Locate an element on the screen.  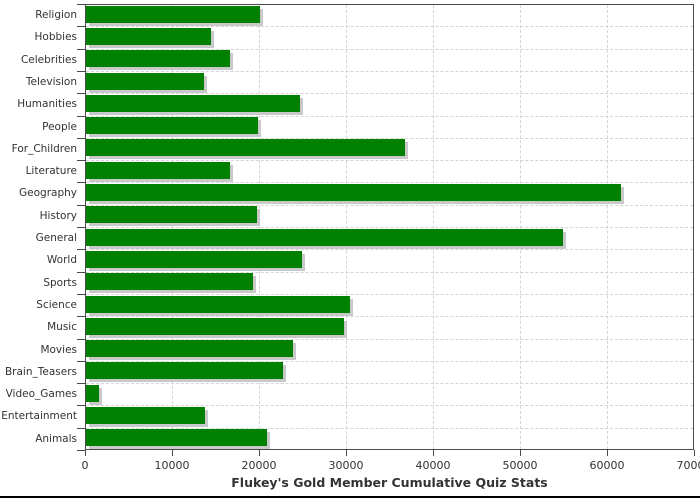
x-tick-label: 40000 is located at coordinates (433, 465).